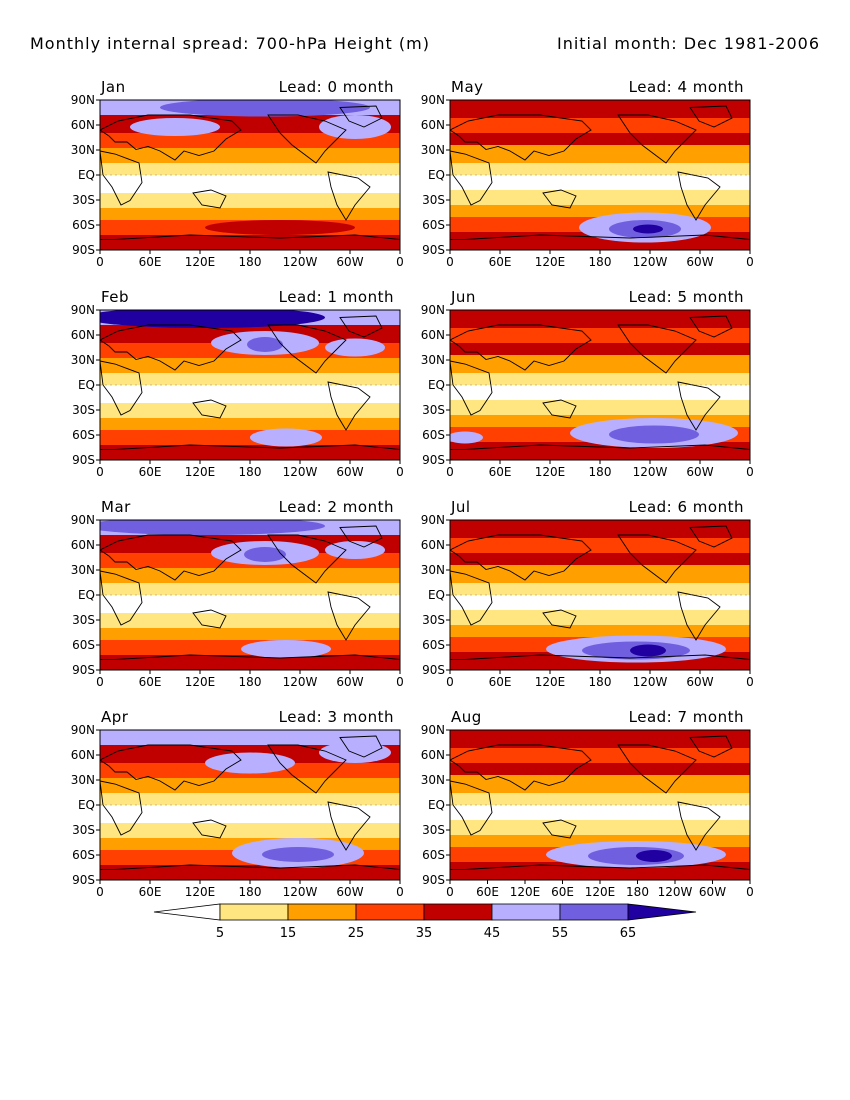 The image size is (850, 1100). What do you see at coordinates (115, 717) in the screenshot?
I see `panel-month-label: Apr` at bounding box center [115, 717].